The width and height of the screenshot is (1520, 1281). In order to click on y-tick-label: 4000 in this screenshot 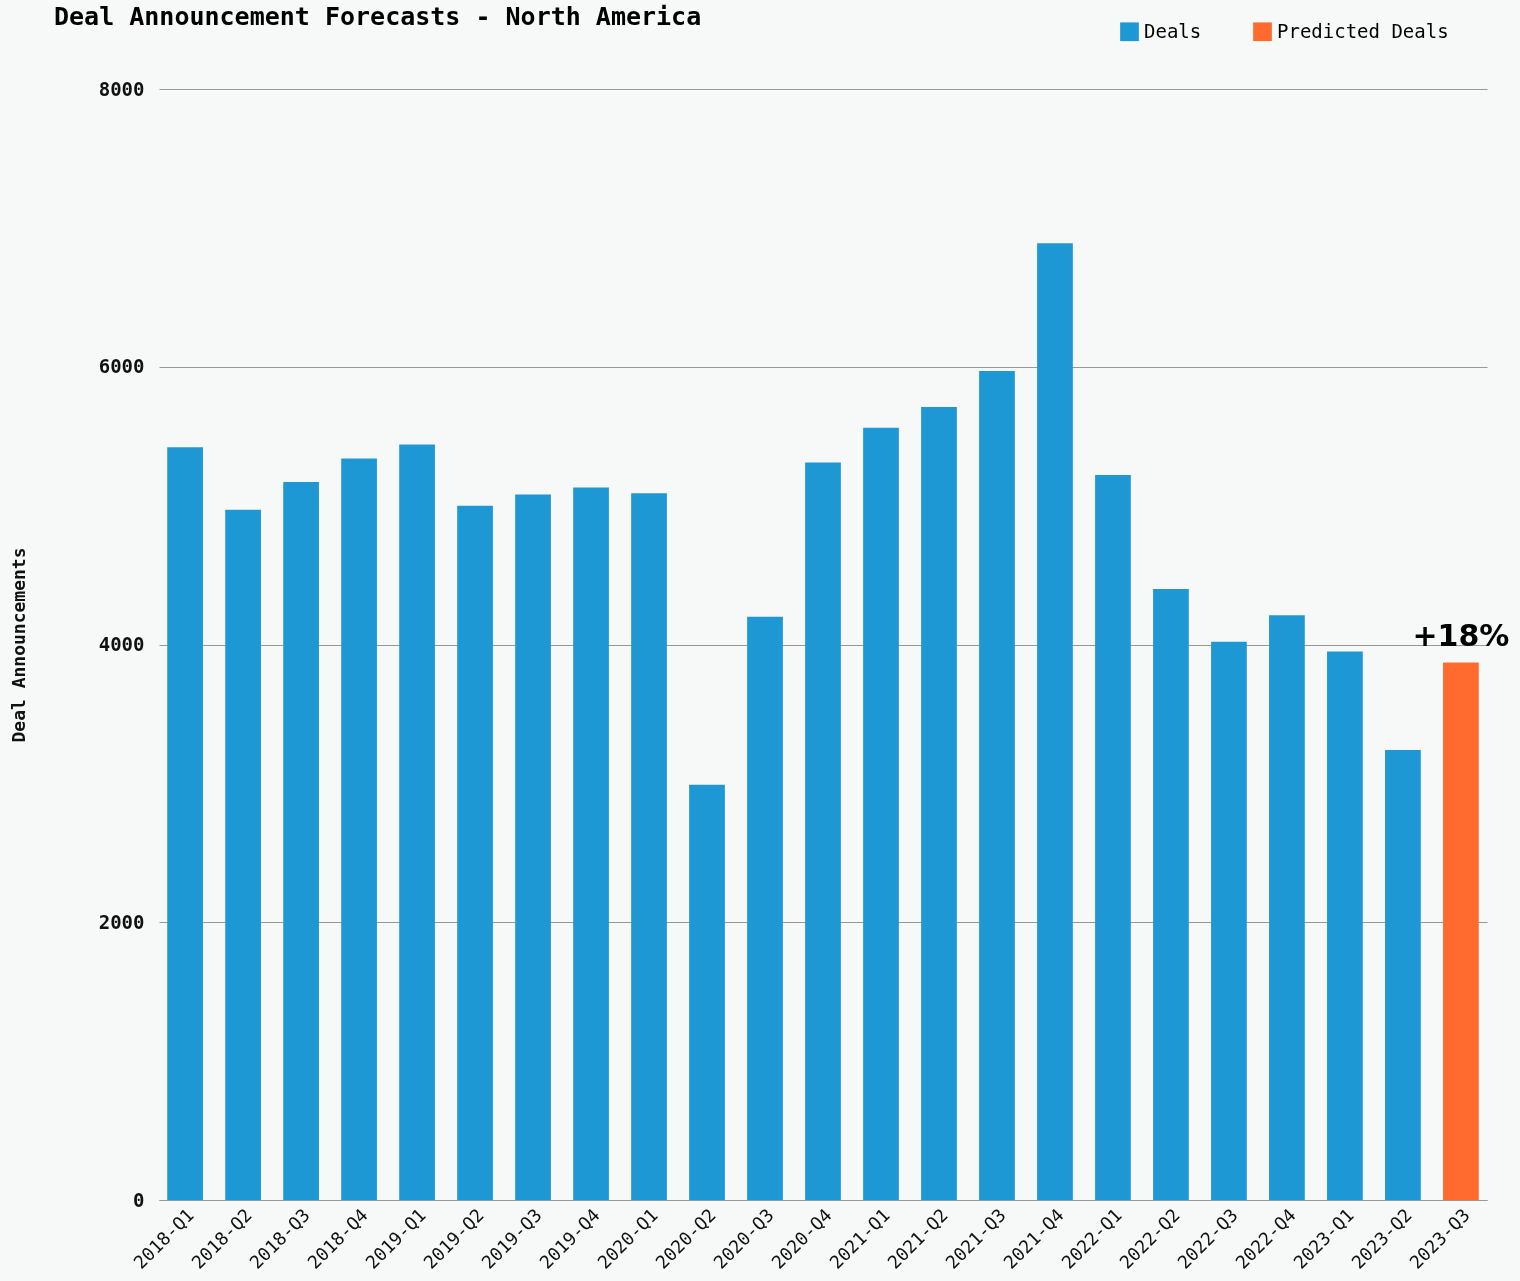, I will do `click(121, 644)`.